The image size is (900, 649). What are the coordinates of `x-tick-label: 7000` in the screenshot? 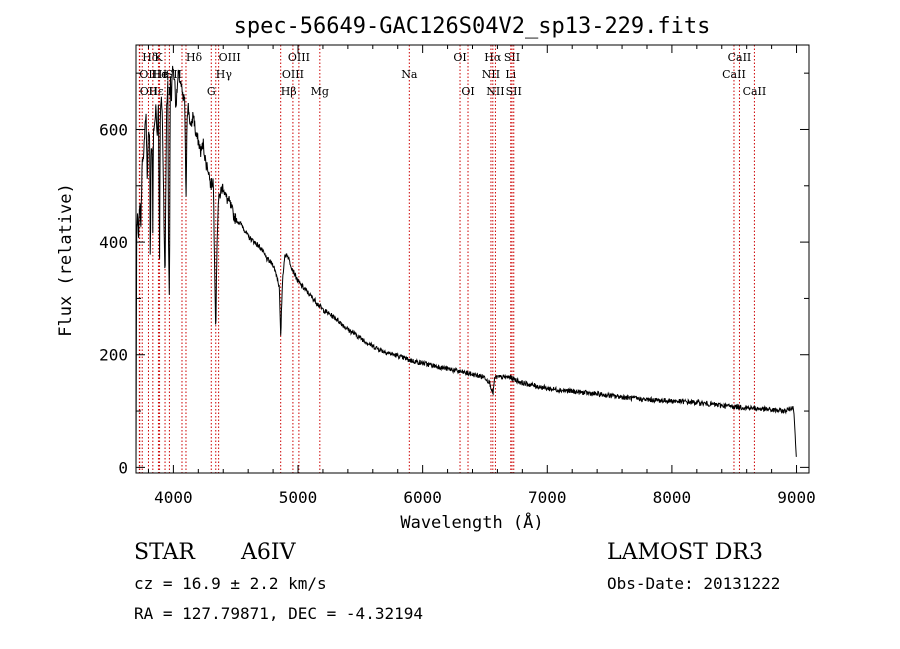 It's located at (547, 497).